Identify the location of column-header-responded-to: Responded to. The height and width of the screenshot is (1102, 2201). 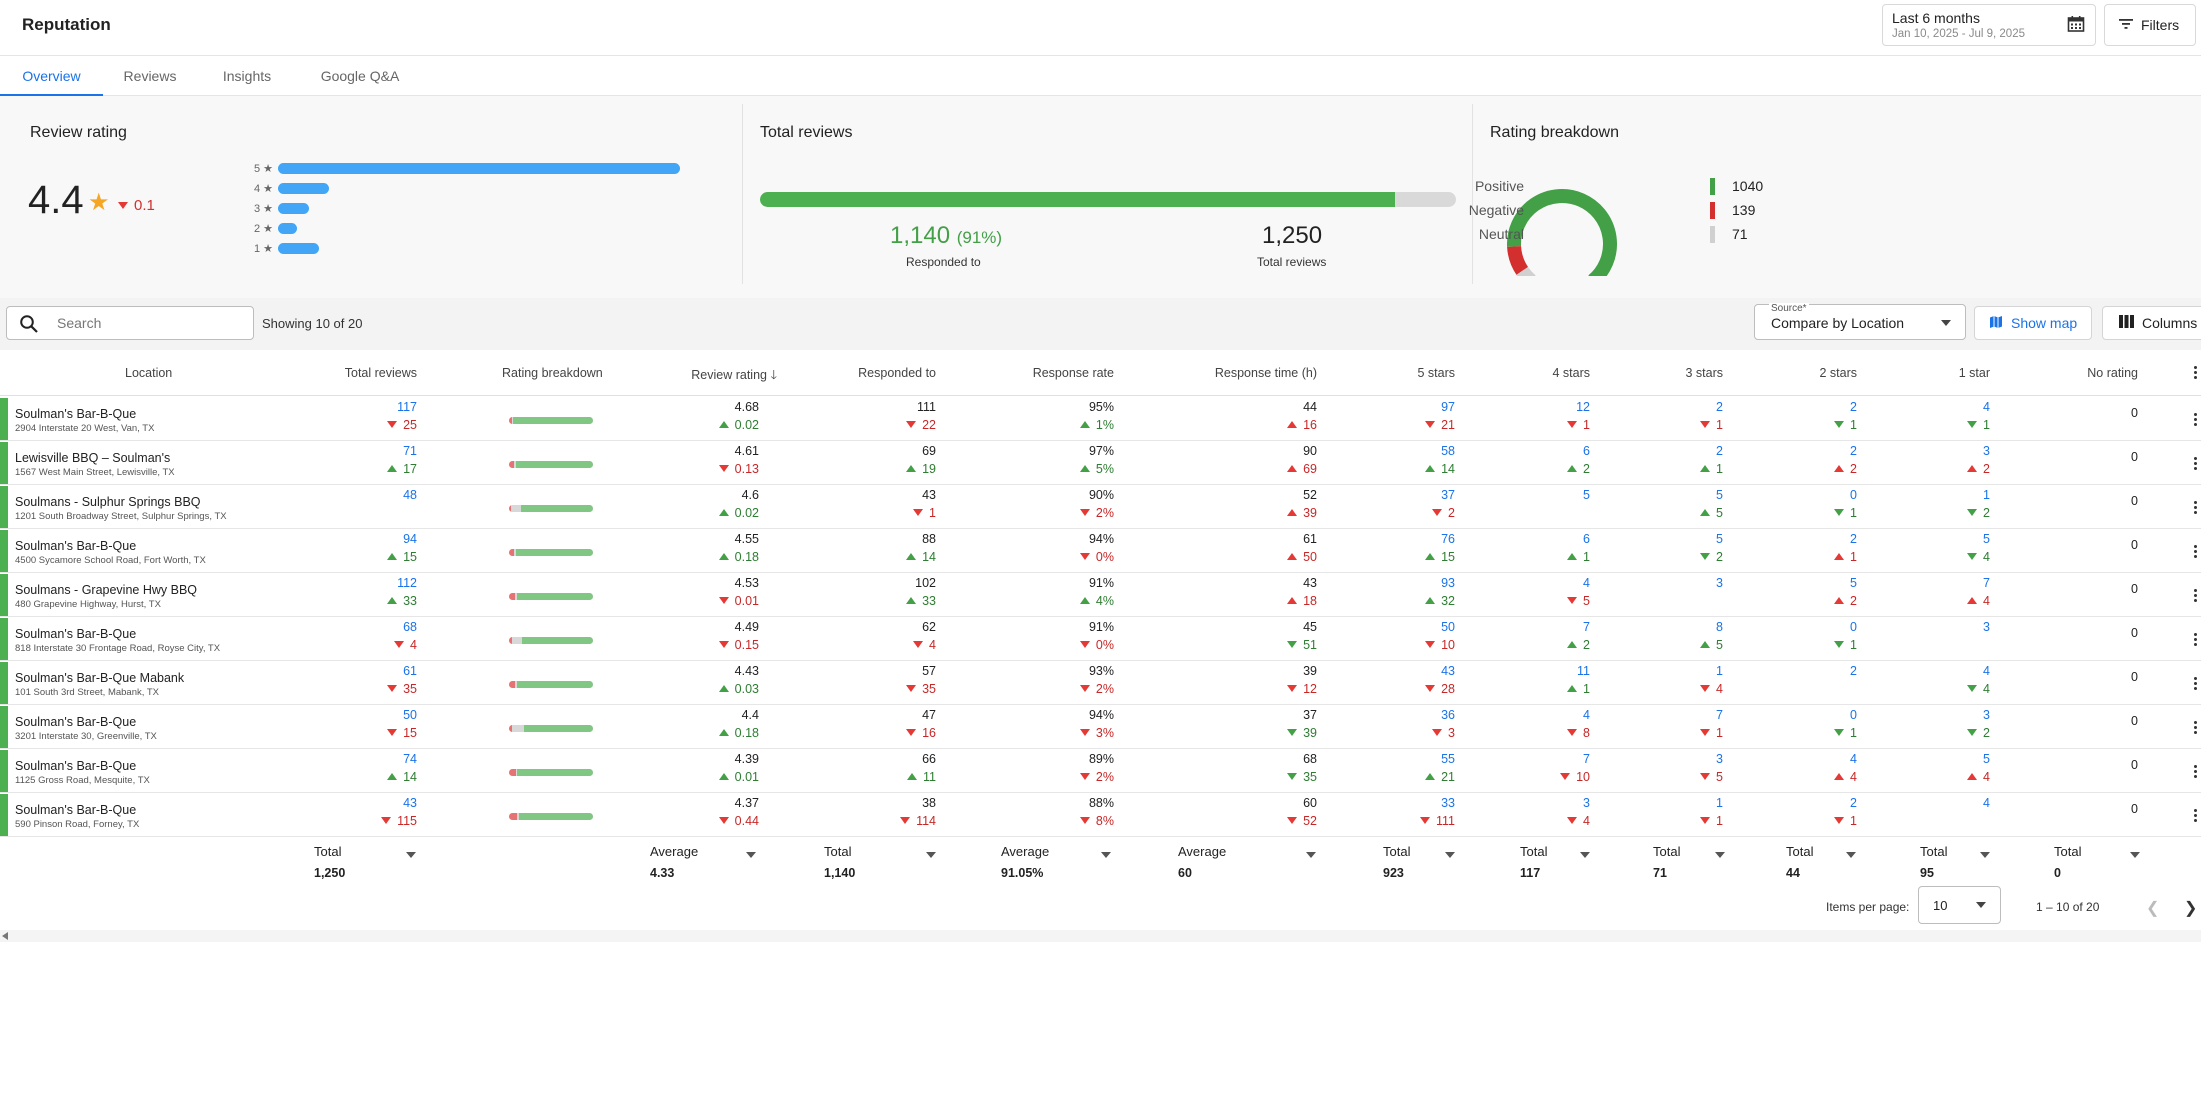
(897, 373).